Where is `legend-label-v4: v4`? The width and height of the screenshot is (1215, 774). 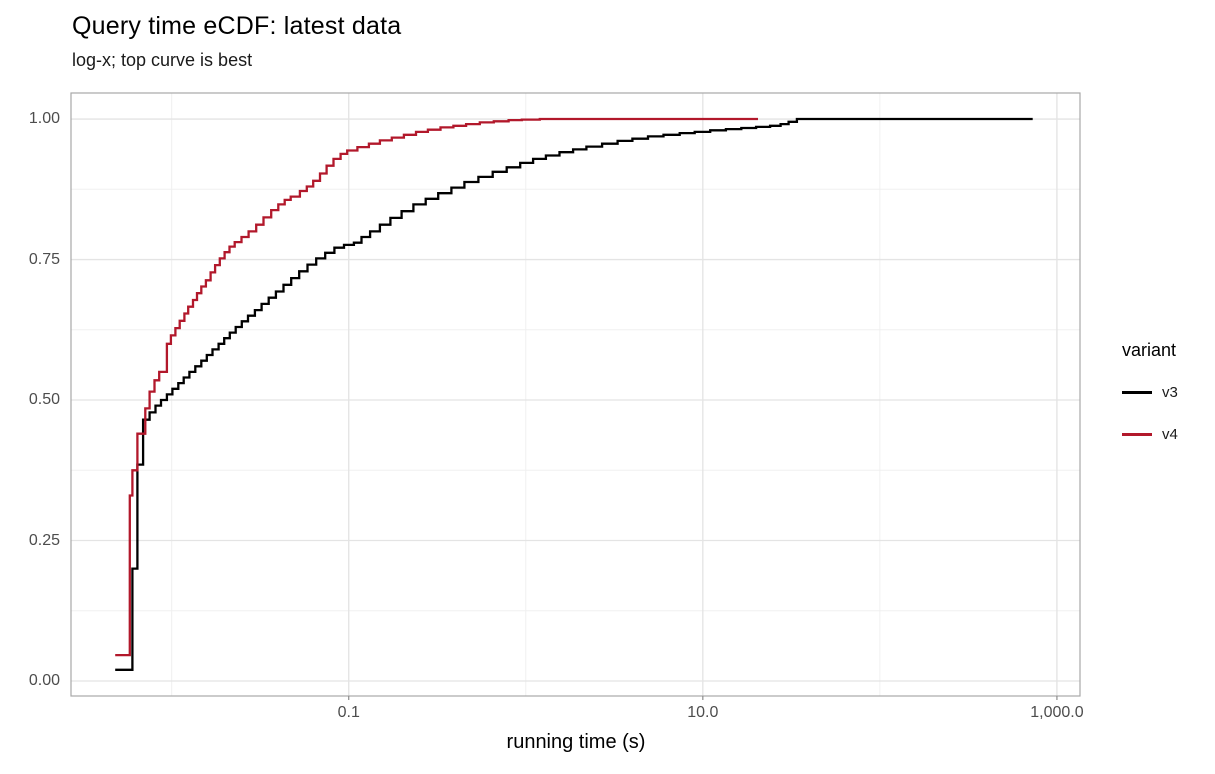
legend-label-v4: v4 is located at coordinates (1170, 434).